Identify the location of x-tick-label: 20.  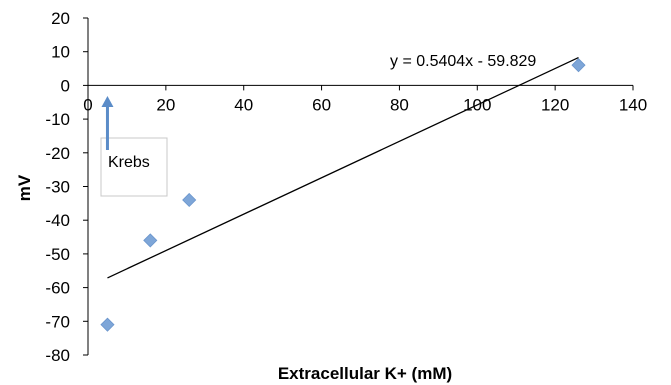
(165, 104).